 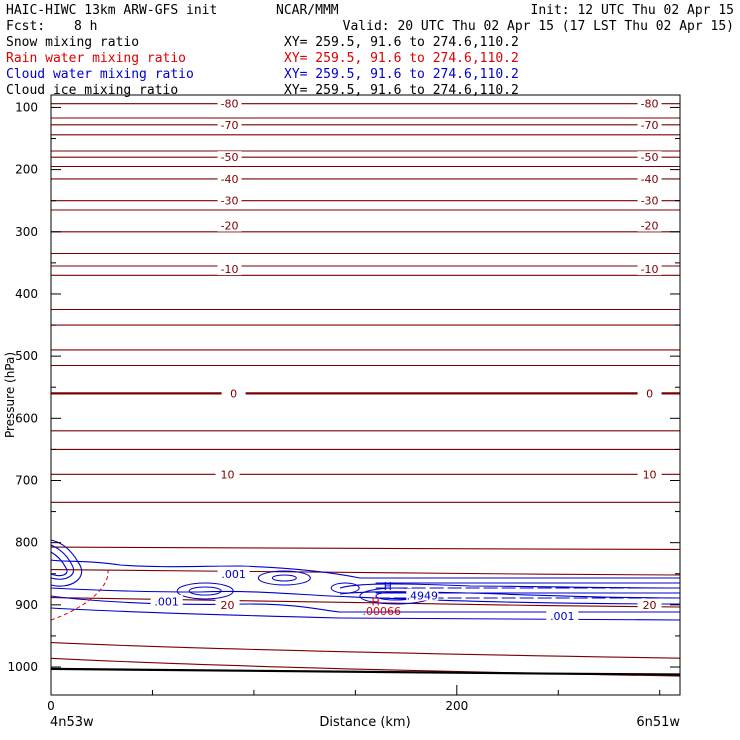 What do you see at coordinates (72, 722) in the screenshot?
I see `left-endpoint-label: 4n53w` at bounding box center [72, 722].